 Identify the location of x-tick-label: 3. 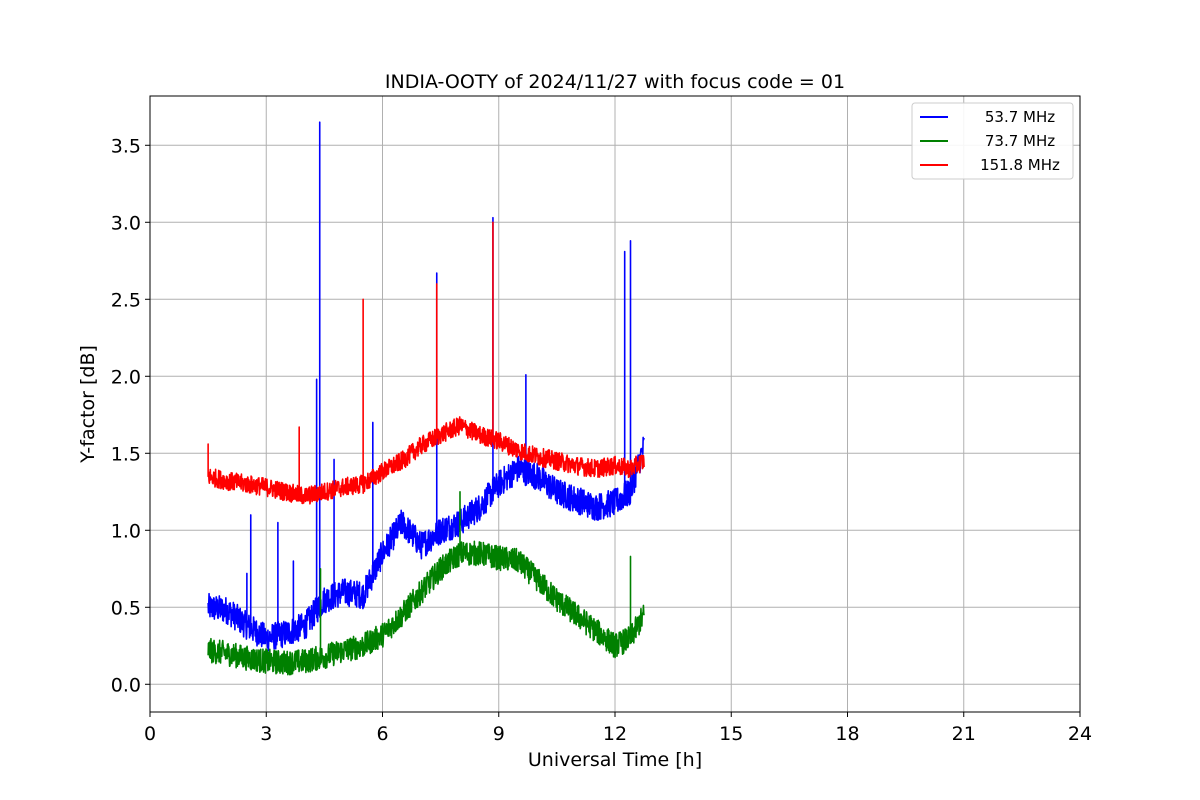
(266, 734).